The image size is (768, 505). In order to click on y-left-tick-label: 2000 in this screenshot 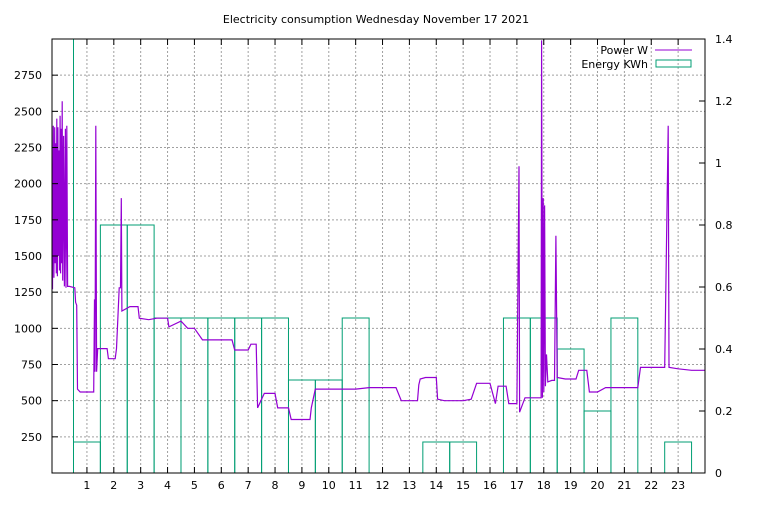, I will do `click(28, 184)`.